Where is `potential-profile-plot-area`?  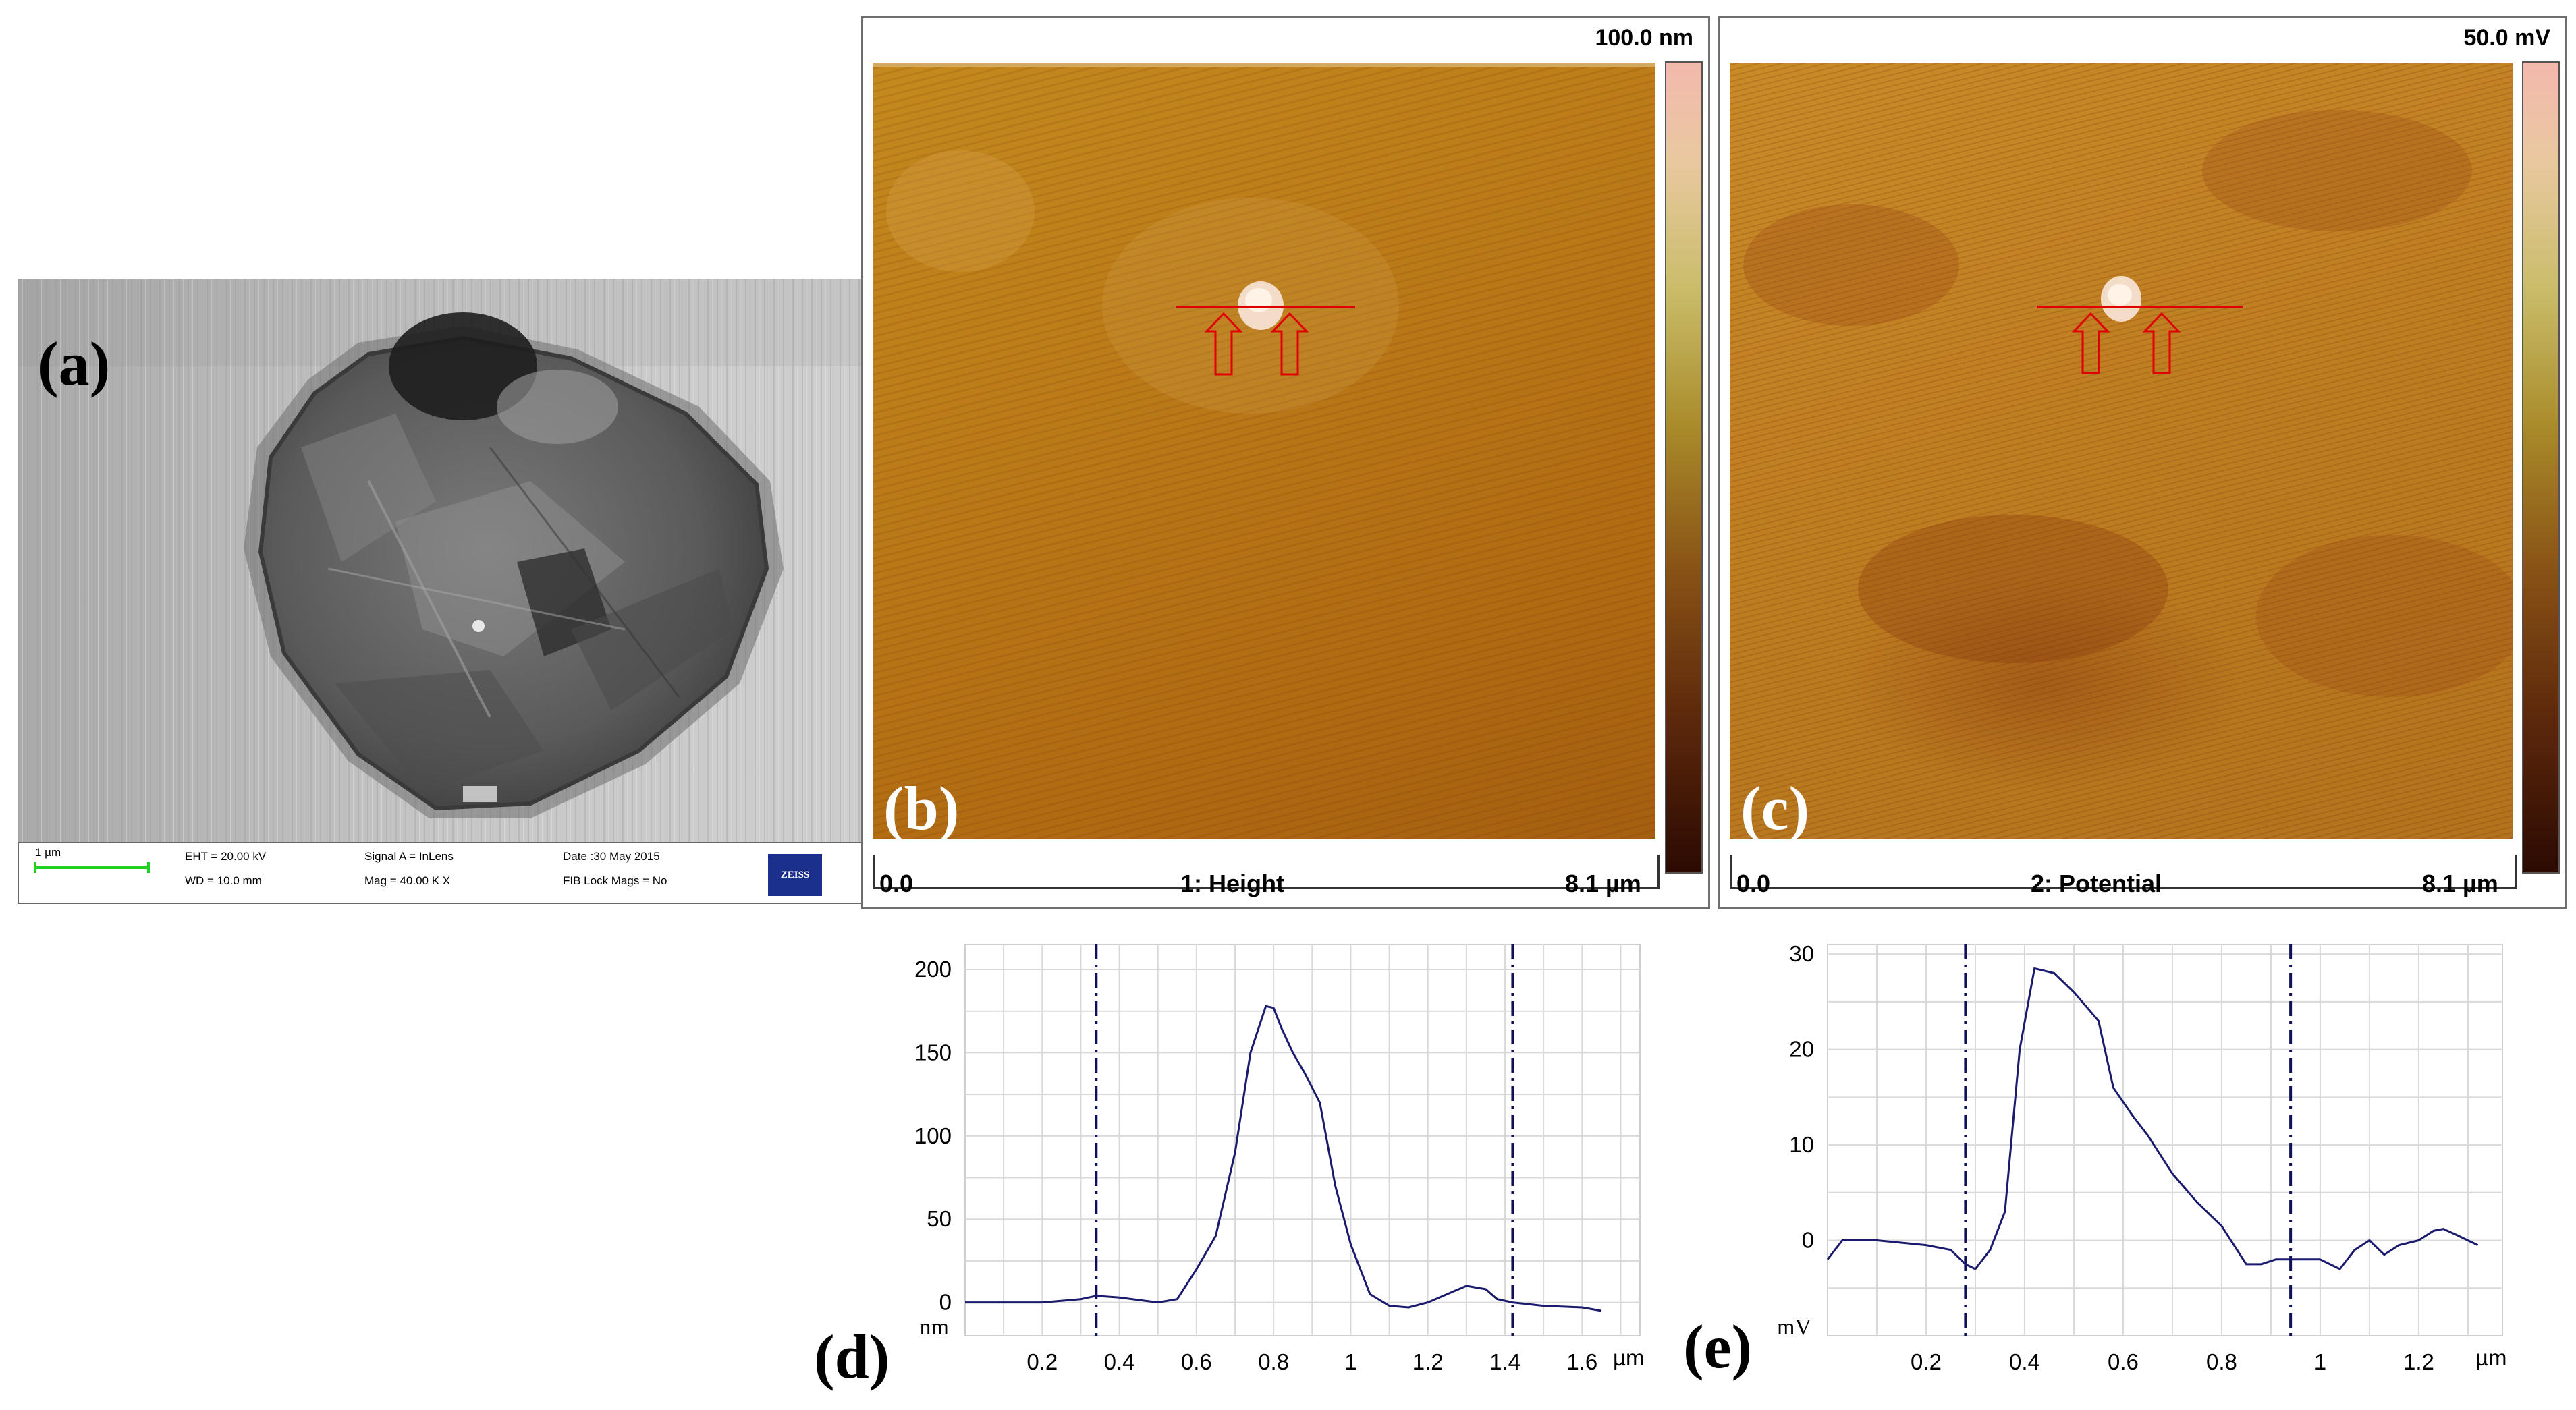 potential-profile-plot-area is located at coordinates (2165, 1140).